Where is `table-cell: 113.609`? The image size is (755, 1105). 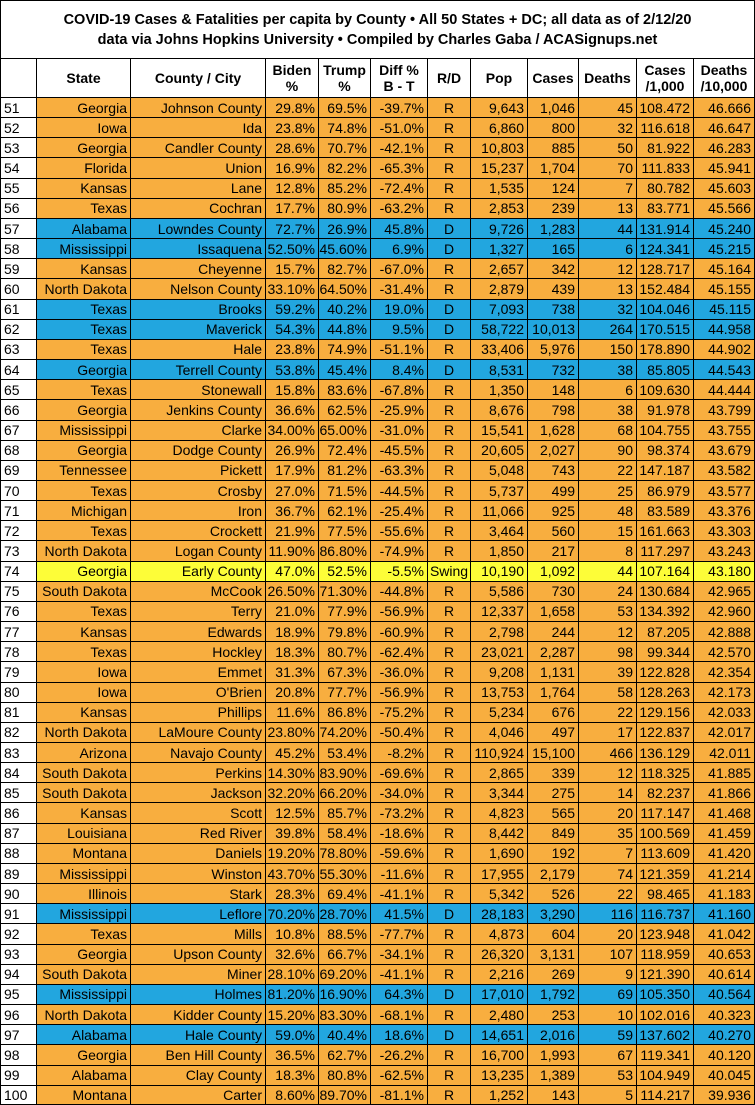 table-cell: 113.609 is located at coordinates (664, 852).